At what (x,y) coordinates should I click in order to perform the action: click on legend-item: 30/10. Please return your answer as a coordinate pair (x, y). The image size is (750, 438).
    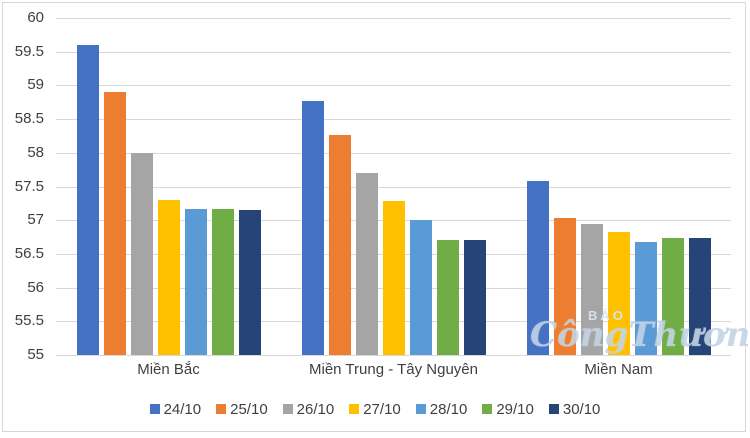
    Looking at the image, I should click on (574, 409).